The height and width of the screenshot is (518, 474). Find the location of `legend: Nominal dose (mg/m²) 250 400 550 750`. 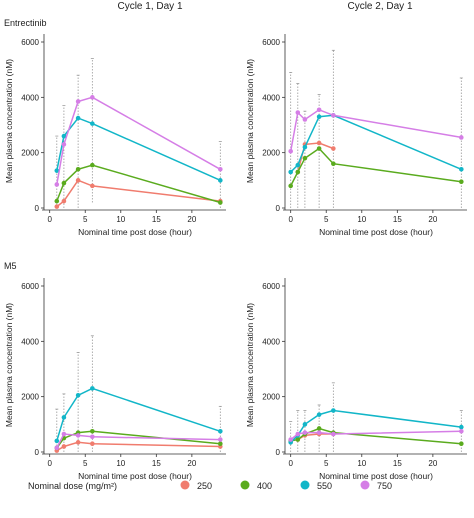

legend: Nominal dose (mg/m²) 250 400 550 750 is located at coordinates (210, 485).